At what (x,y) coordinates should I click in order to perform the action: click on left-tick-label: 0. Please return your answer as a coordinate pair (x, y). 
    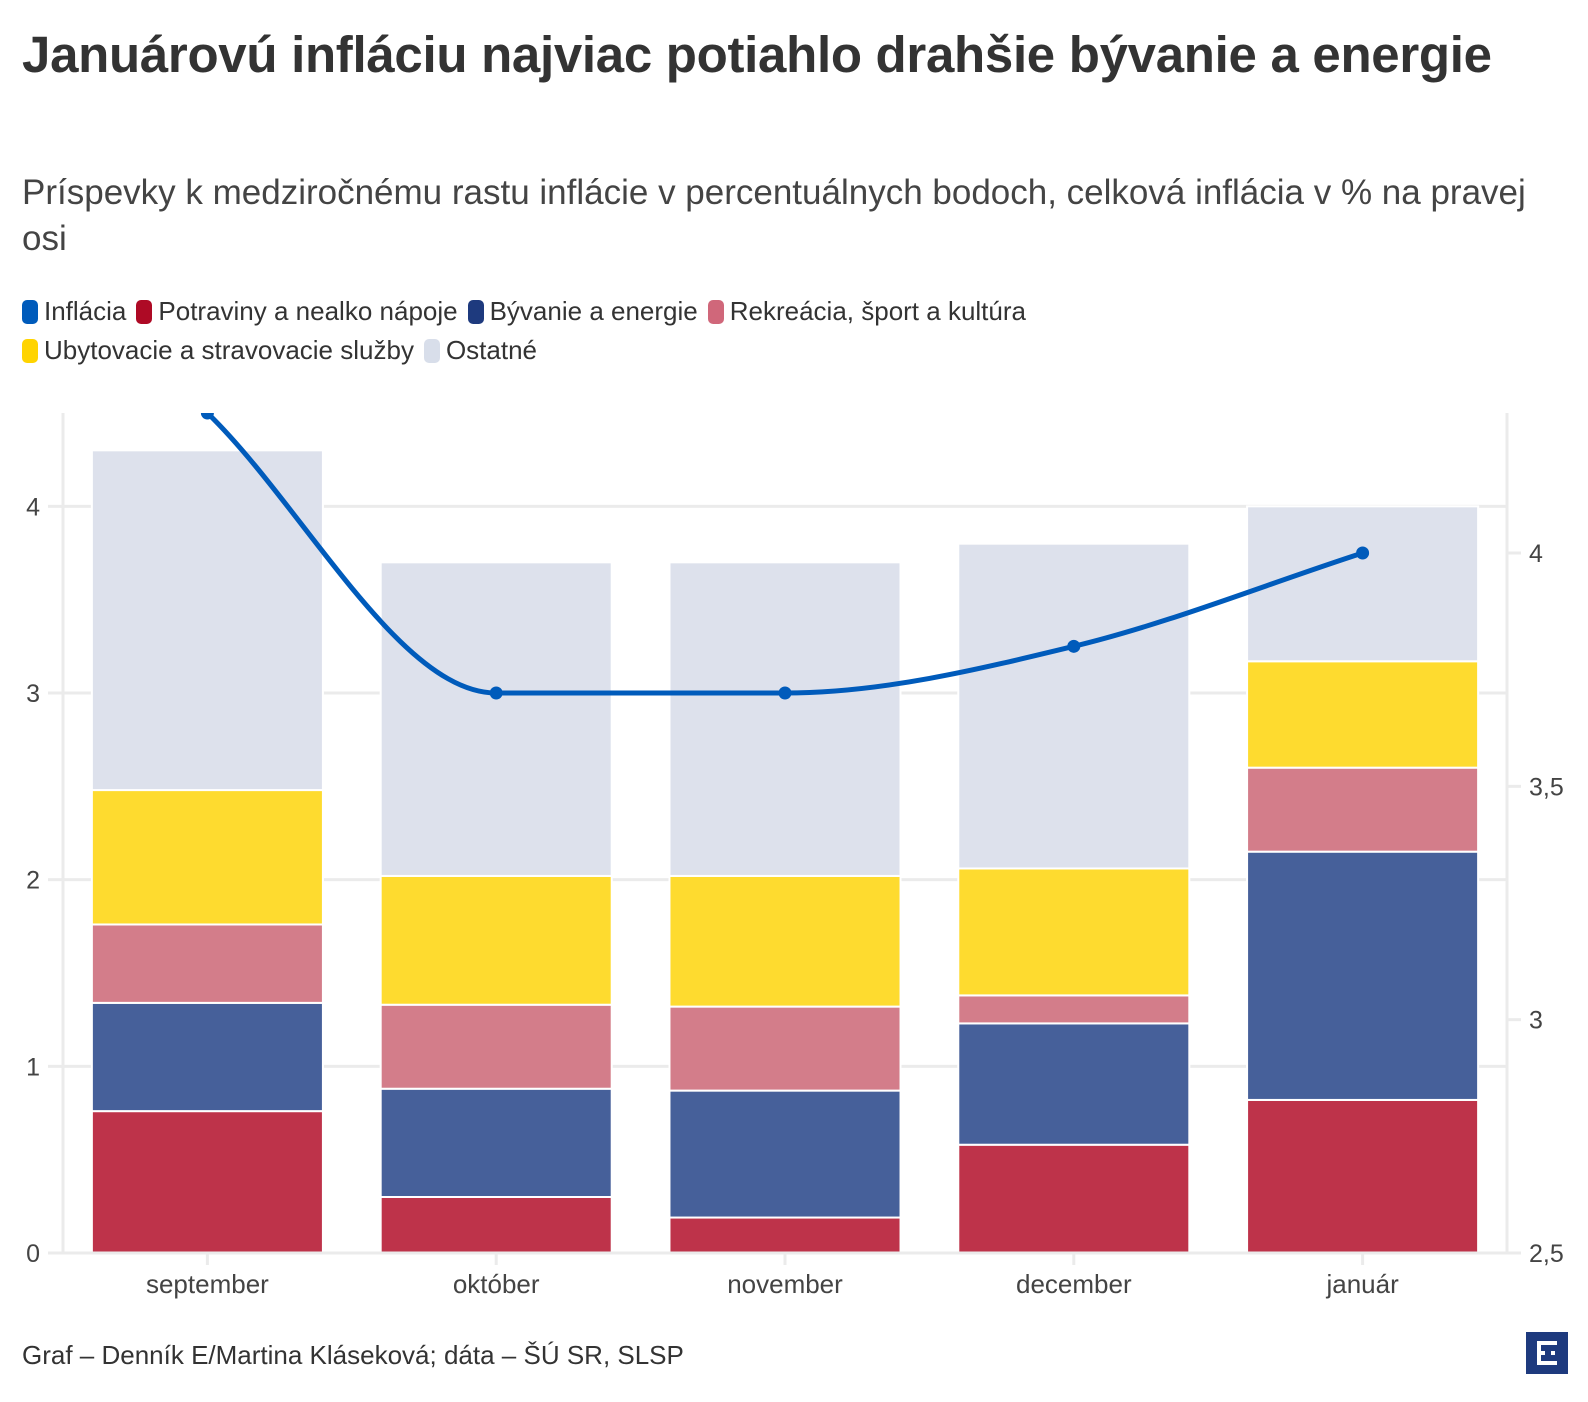
    Looking at the image, I should click on (33, 1254).